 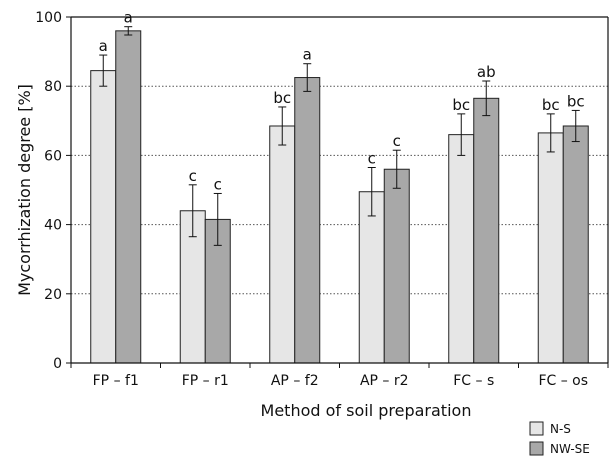 I want to click on legend-label: N-S, so click(x=560, y=429).